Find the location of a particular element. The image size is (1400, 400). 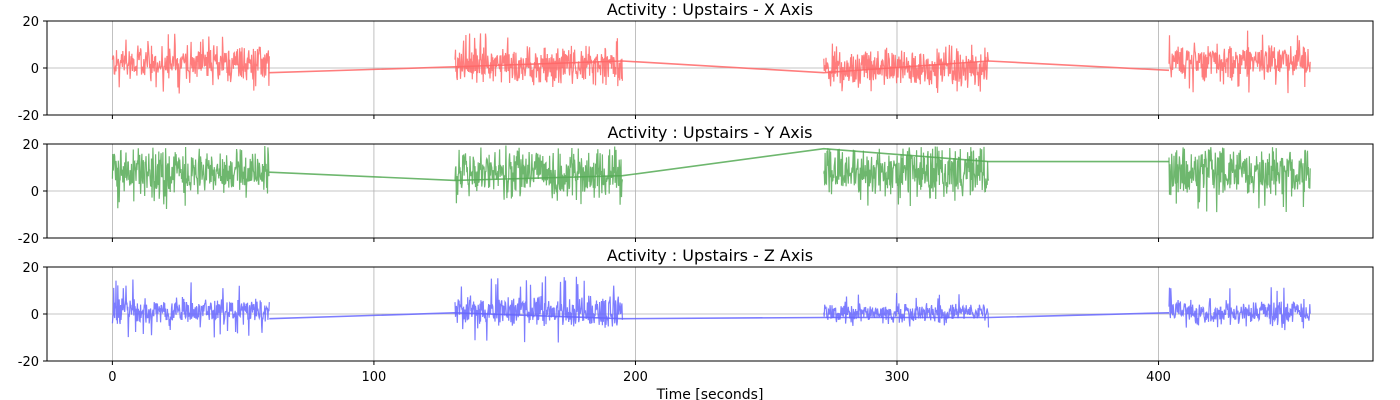

x-tick-label: 100 is located at coordinates (374, 377).